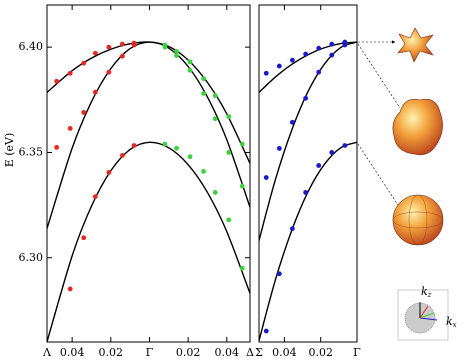 This screenshot has height=360, width=469. What do you see at coordinates (451, 322) in the screenshot?
I see `inset-label: kx` at bounding box center [451, 322].